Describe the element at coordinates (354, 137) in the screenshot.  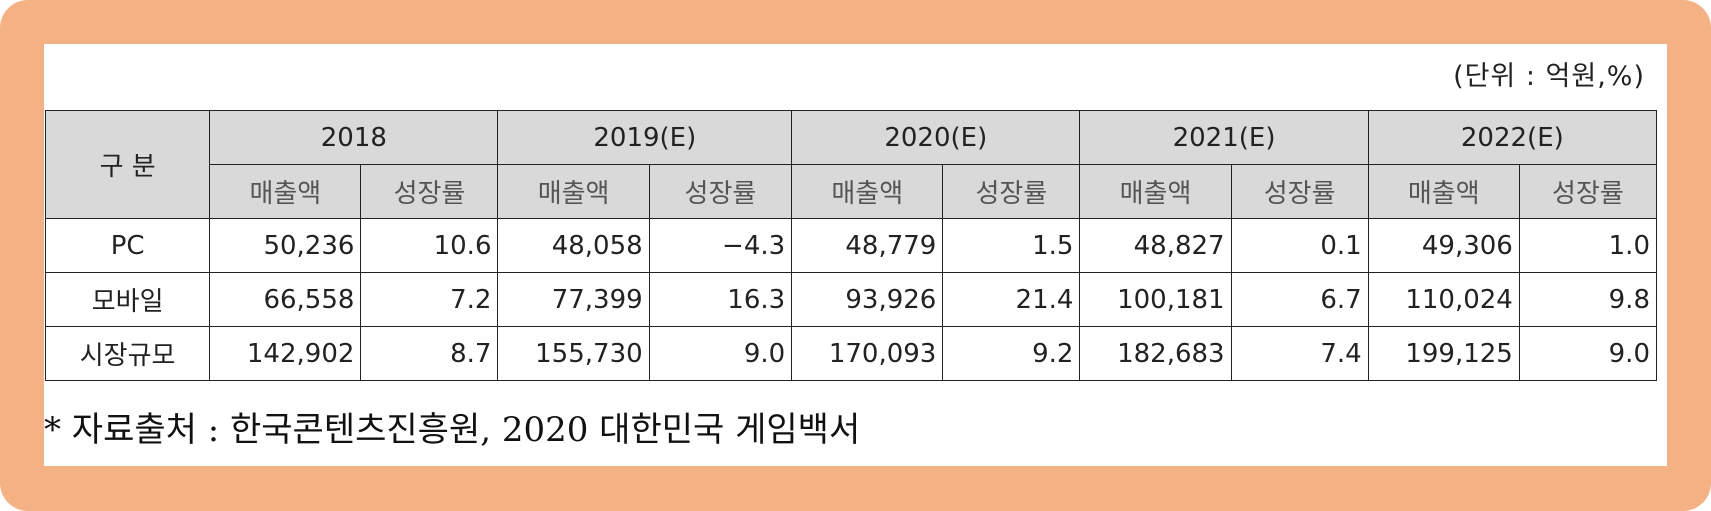
I see `year-header-2018: 2018` at that location.